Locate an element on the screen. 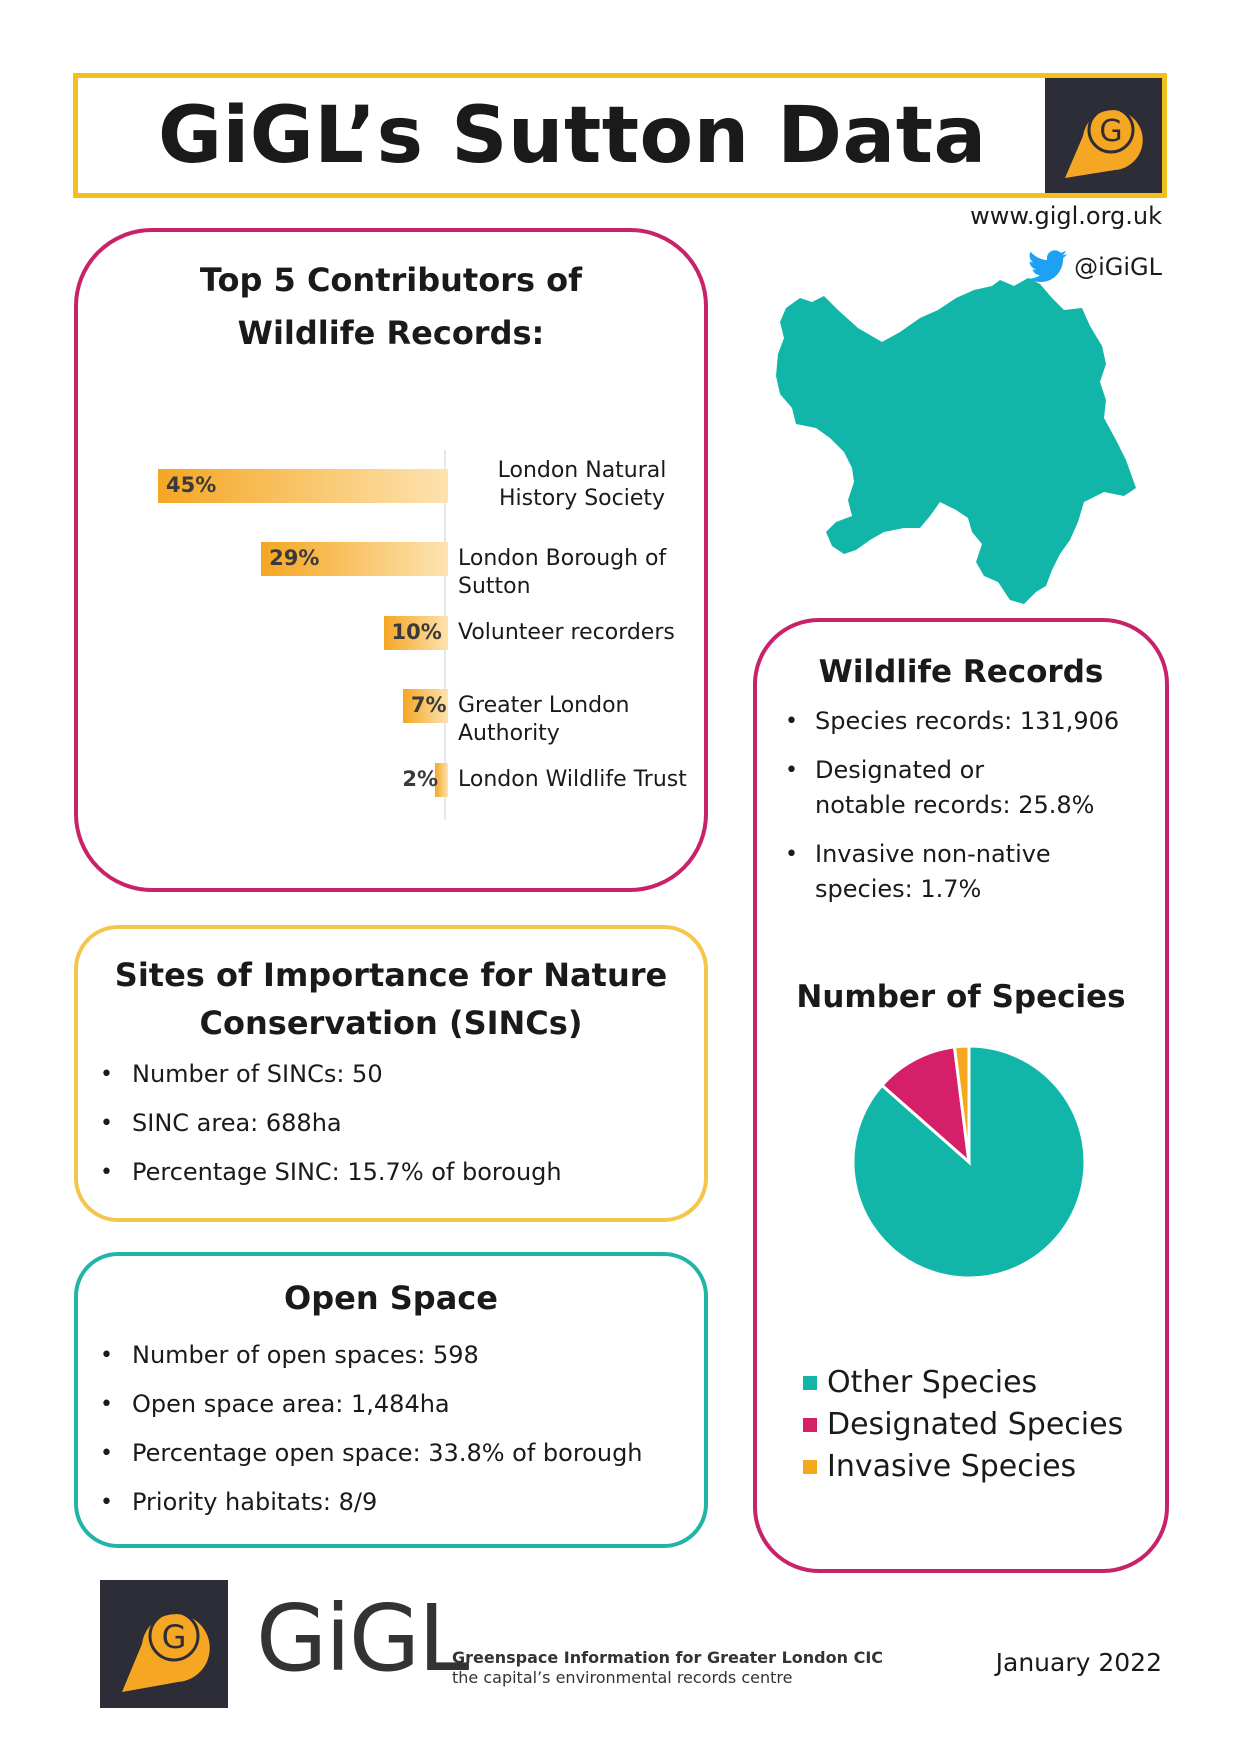  list-item: SINC area: 688ha is located at coordinates (322, 1123).